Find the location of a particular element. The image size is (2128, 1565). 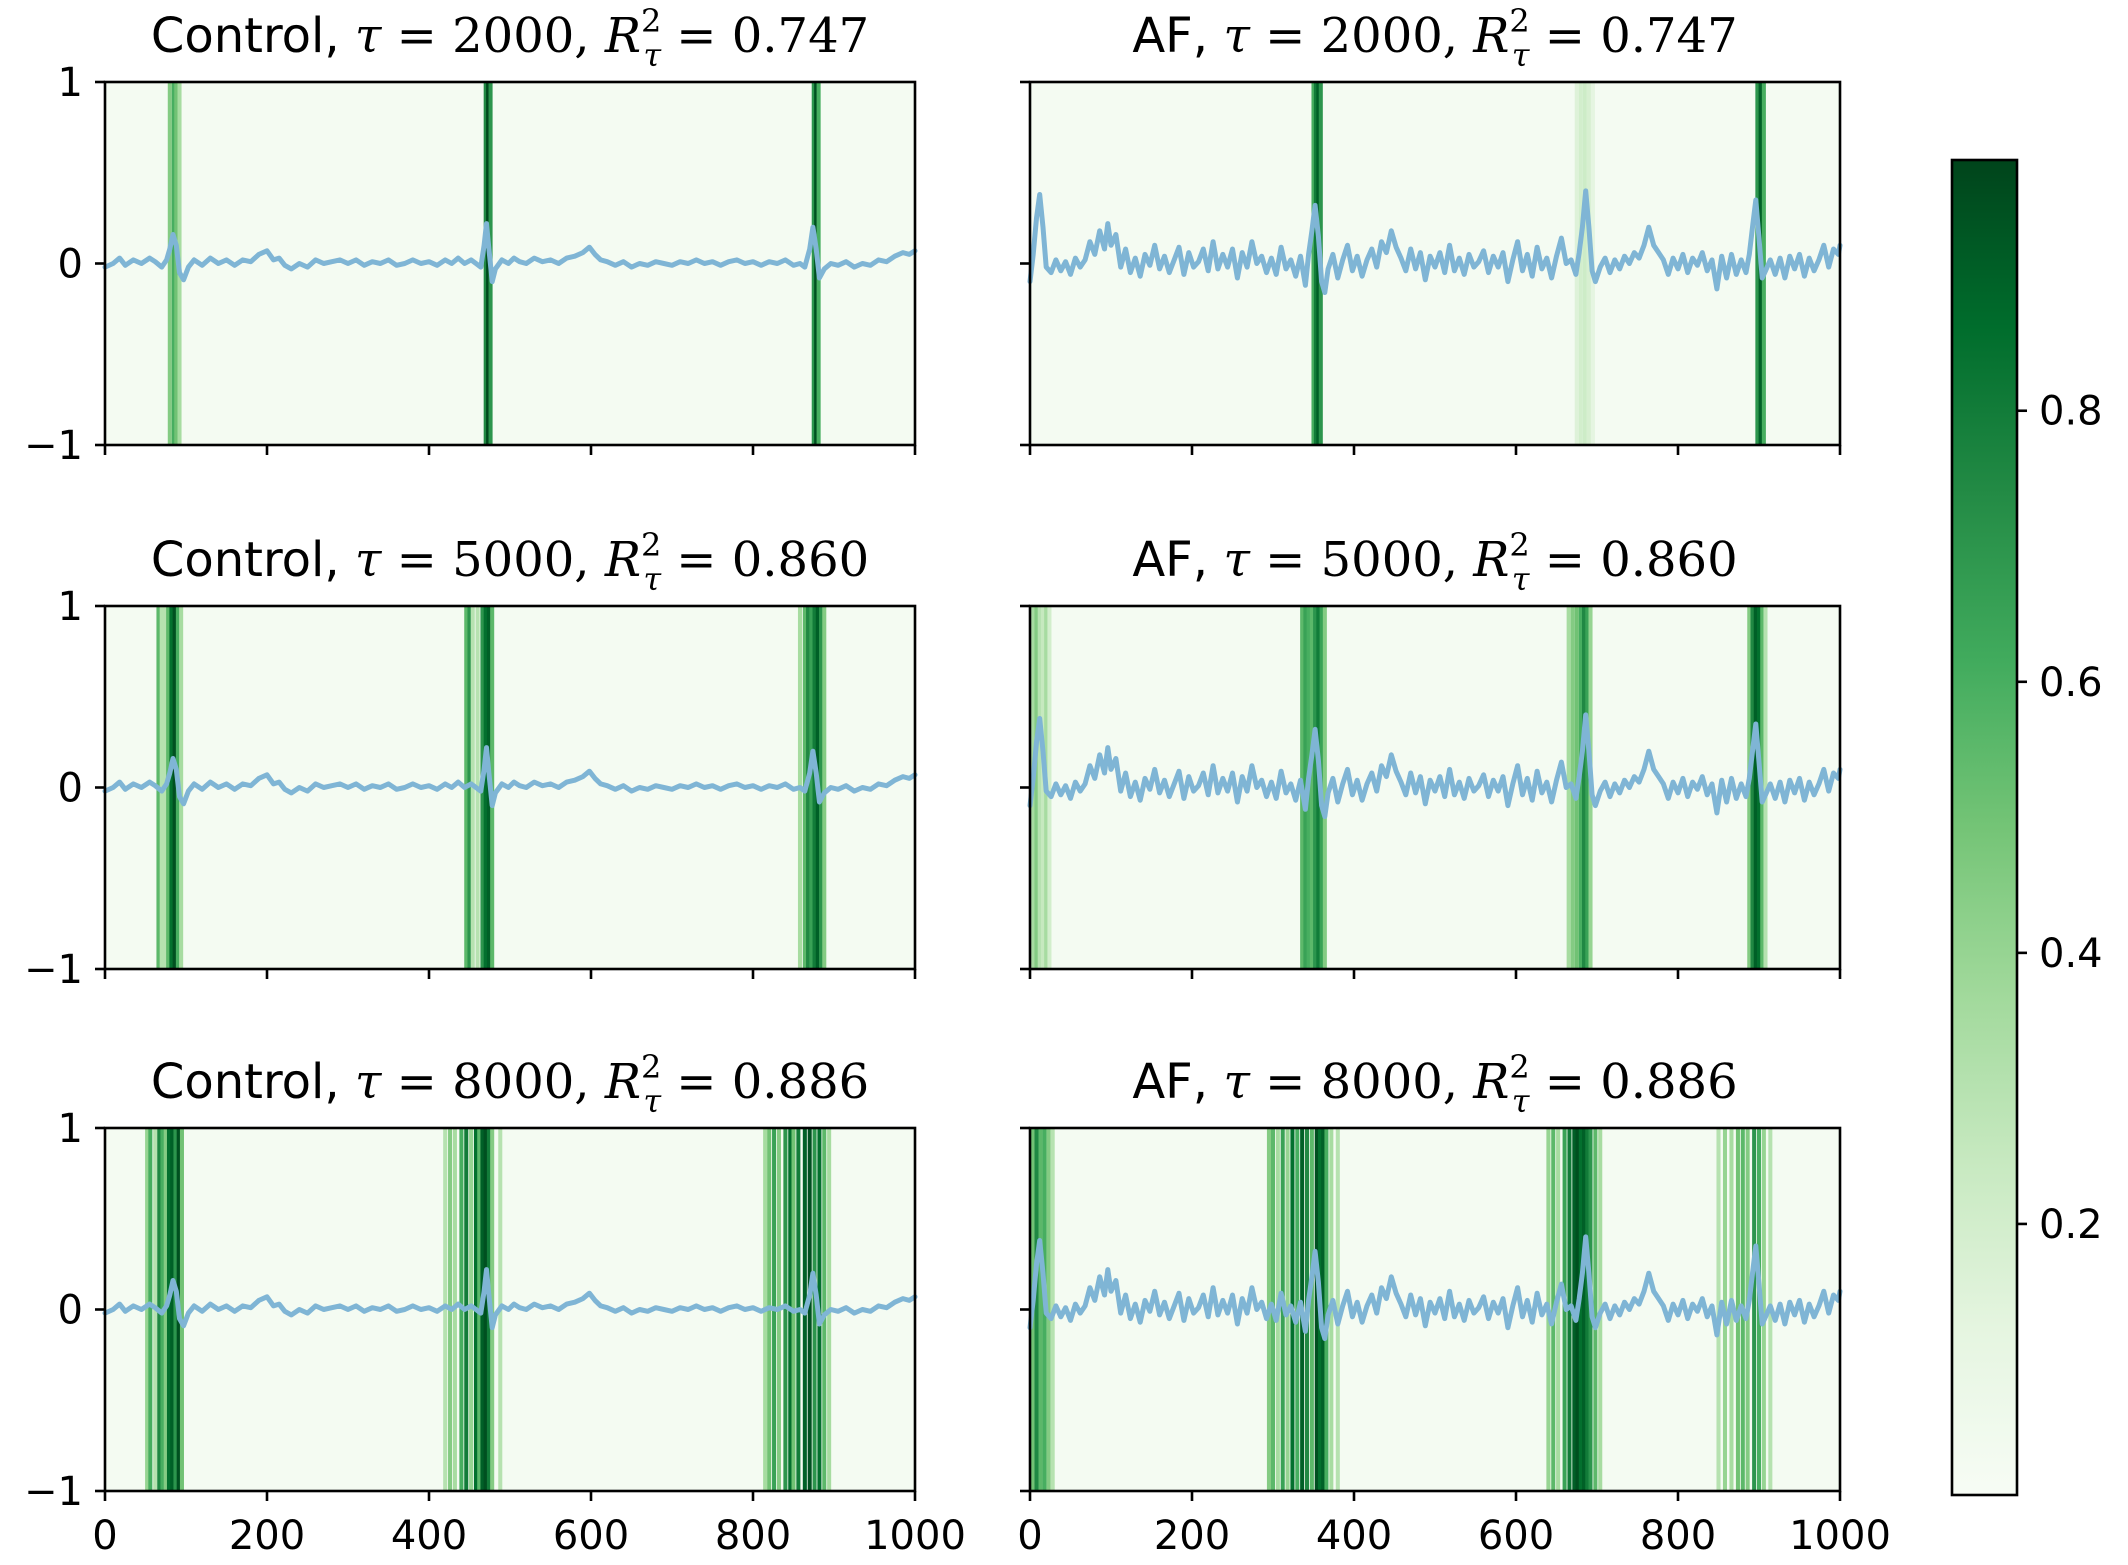

panel-title: AF, τ = 5000, R2 τ = 0.860 is located at coordinates (1434, 562).